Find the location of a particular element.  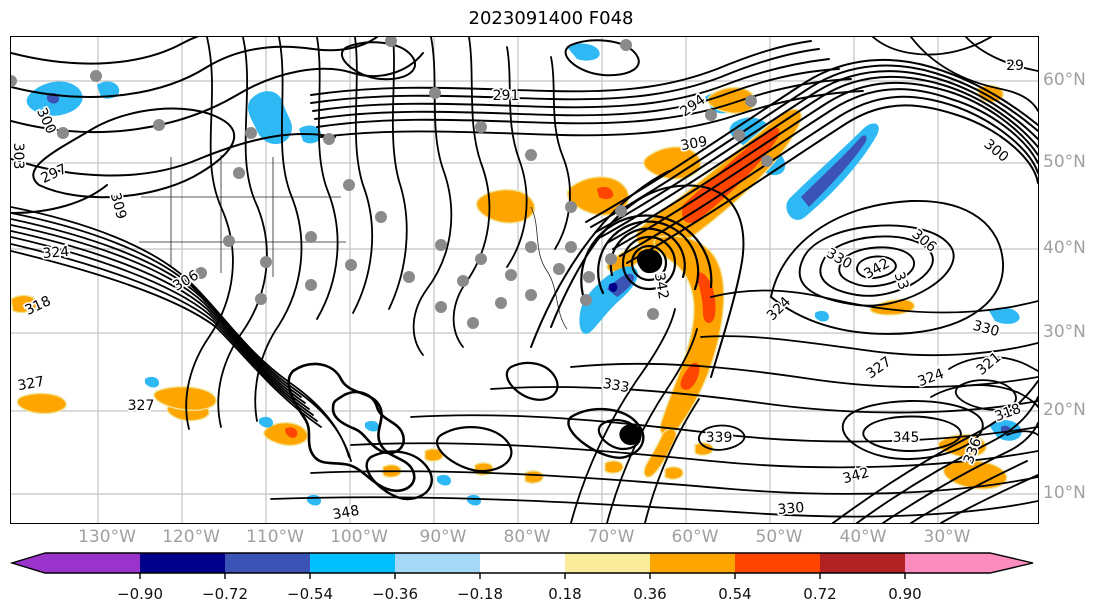

latitude-tick-label: 30°N is located at coordinates (1064, 332).